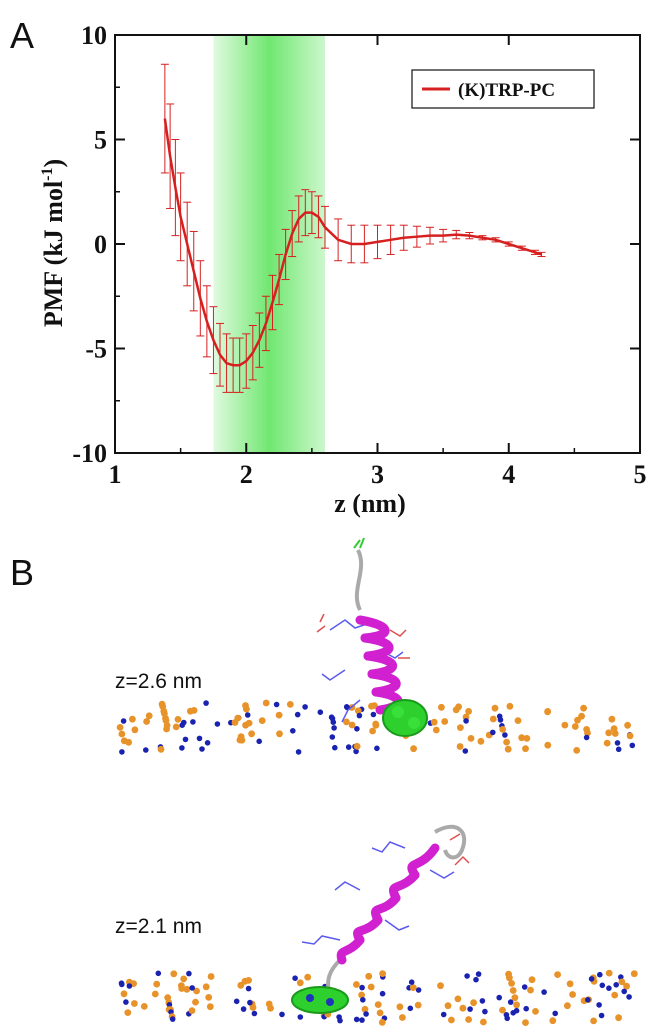 The height and width of the screenshot is (1034, 650). What do you see at coordinates (94, 35) in the screenshot?
I see `y-tick-label: 10` at bounding box center [94, 35].